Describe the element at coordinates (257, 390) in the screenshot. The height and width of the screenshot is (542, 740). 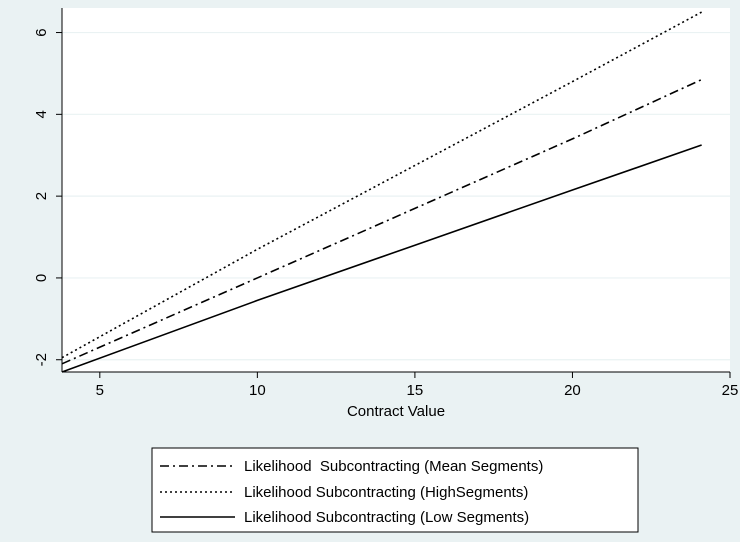
I see `x-tick-label-1: 10` at that location.